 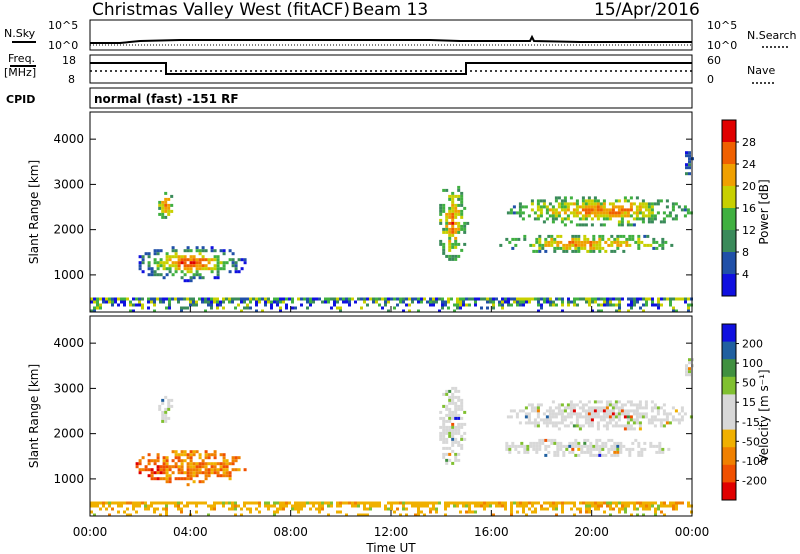 I want to click on freq-label: Freq., so click(x=21, y=58).